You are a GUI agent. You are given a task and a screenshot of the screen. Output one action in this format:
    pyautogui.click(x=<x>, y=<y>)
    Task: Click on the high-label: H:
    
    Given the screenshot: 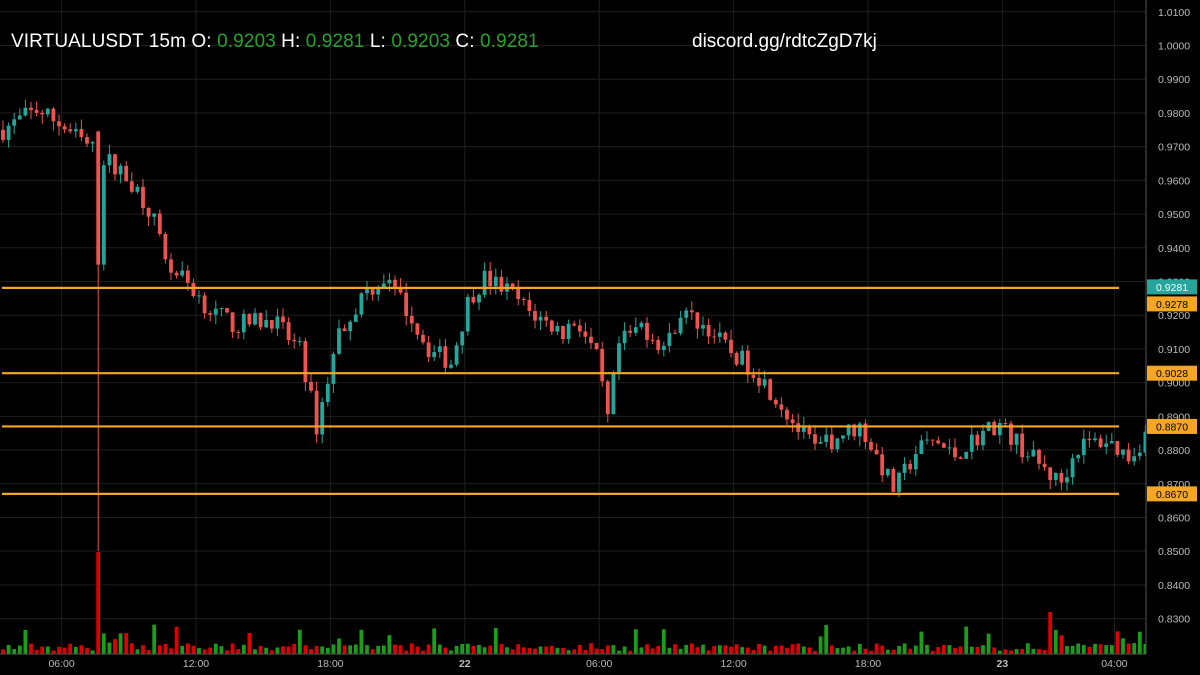 What is the action you would take?
    pyautogui.click(x=291, y=41)
    